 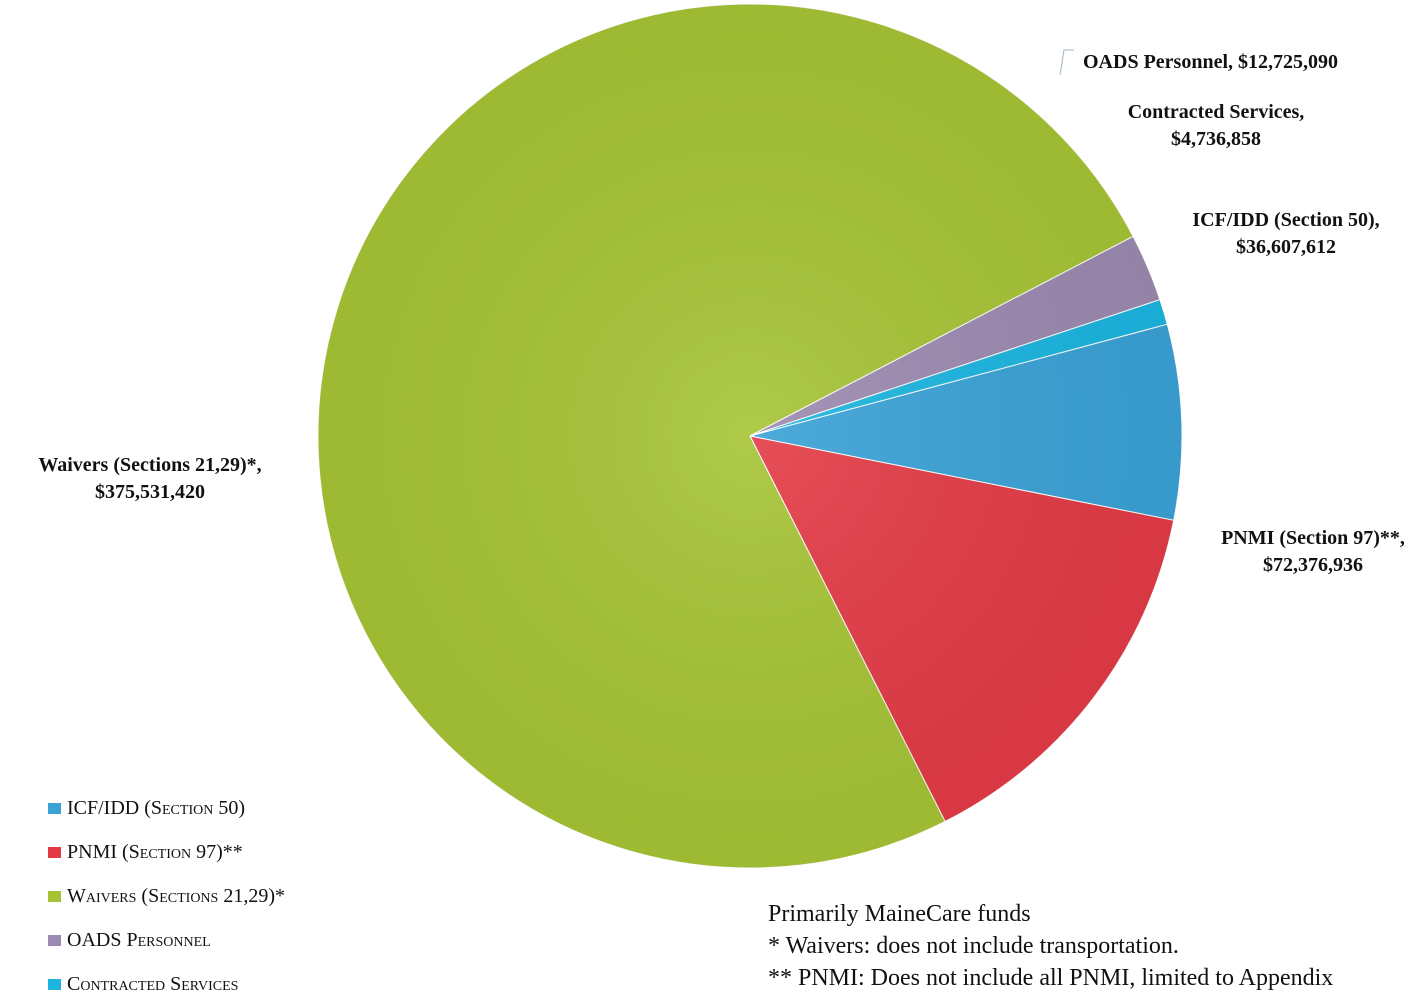 I want to click on pnmi-callout-name: PNMI (Section 97)**,, so click(x=1313, y=538).